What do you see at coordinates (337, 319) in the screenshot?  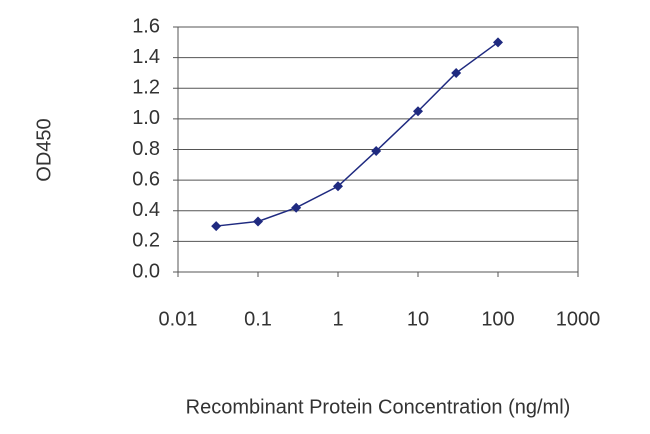 I see `x-tick-label: 1` at bounding box center [337, 319].